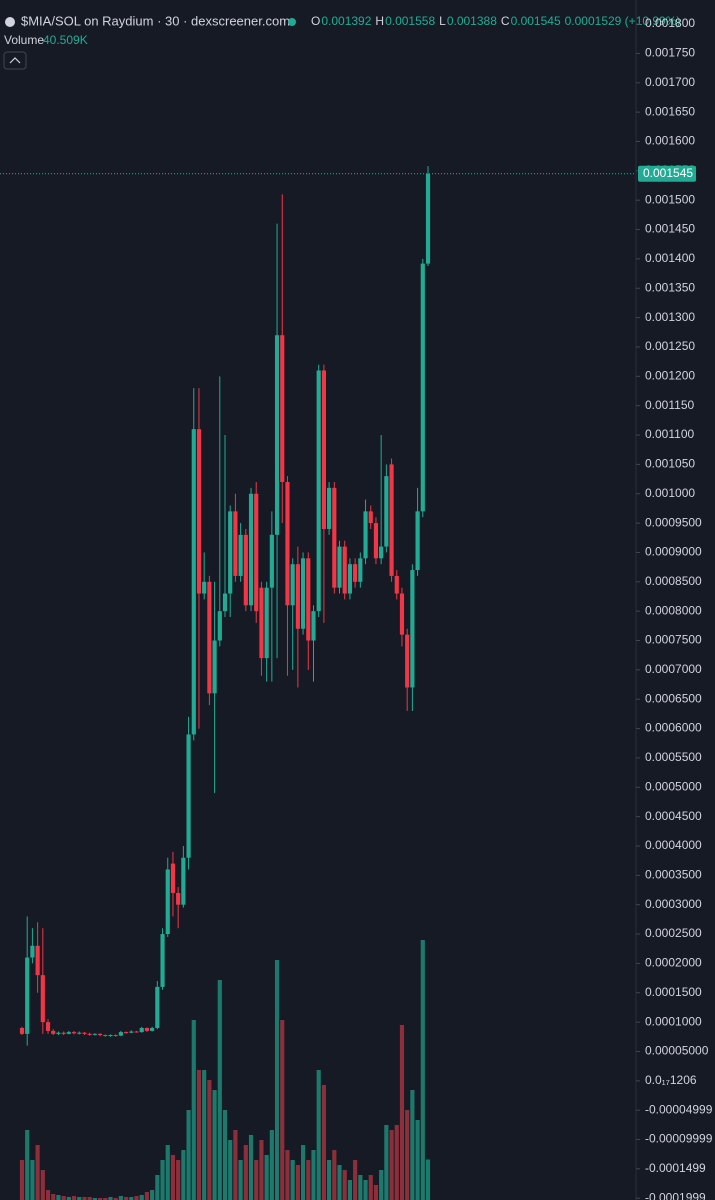 This screenshot has height=1200, width=715. What do you see at coordinates (673, 786) in the screenshot?
I see `y-tick-label: 0.0005000` at bounding box center [673, 786].